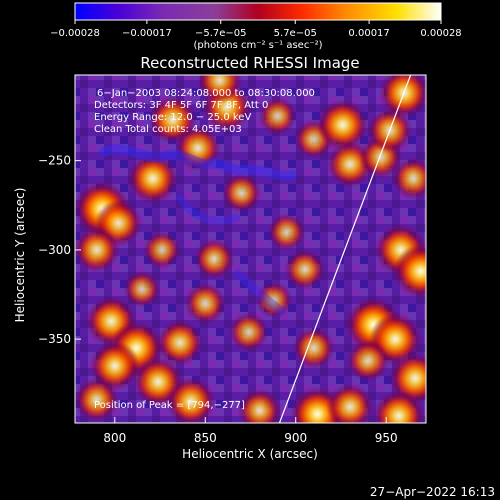 The height and width of the screenshot is (500, 500). I want to click on colorbar-unit-label: (photons cm⁻² s⁻¹ asec⁻²), so click(257, 45).